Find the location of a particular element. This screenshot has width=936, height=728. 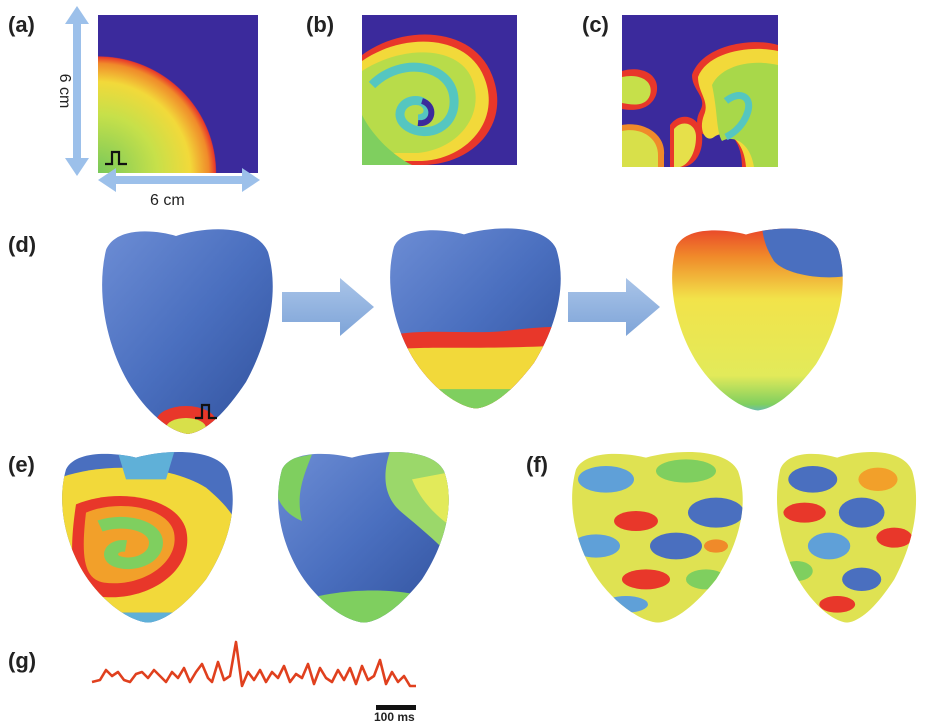

heart-f2 is located at coordinates (846, 537).